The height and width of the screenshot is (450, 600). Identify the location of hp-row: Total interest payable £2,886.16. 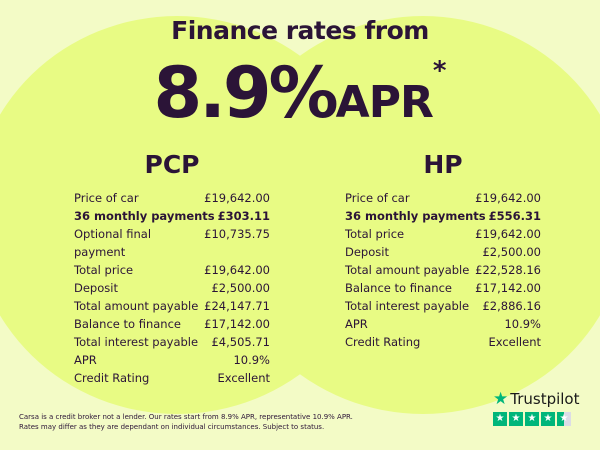
(443, 306).